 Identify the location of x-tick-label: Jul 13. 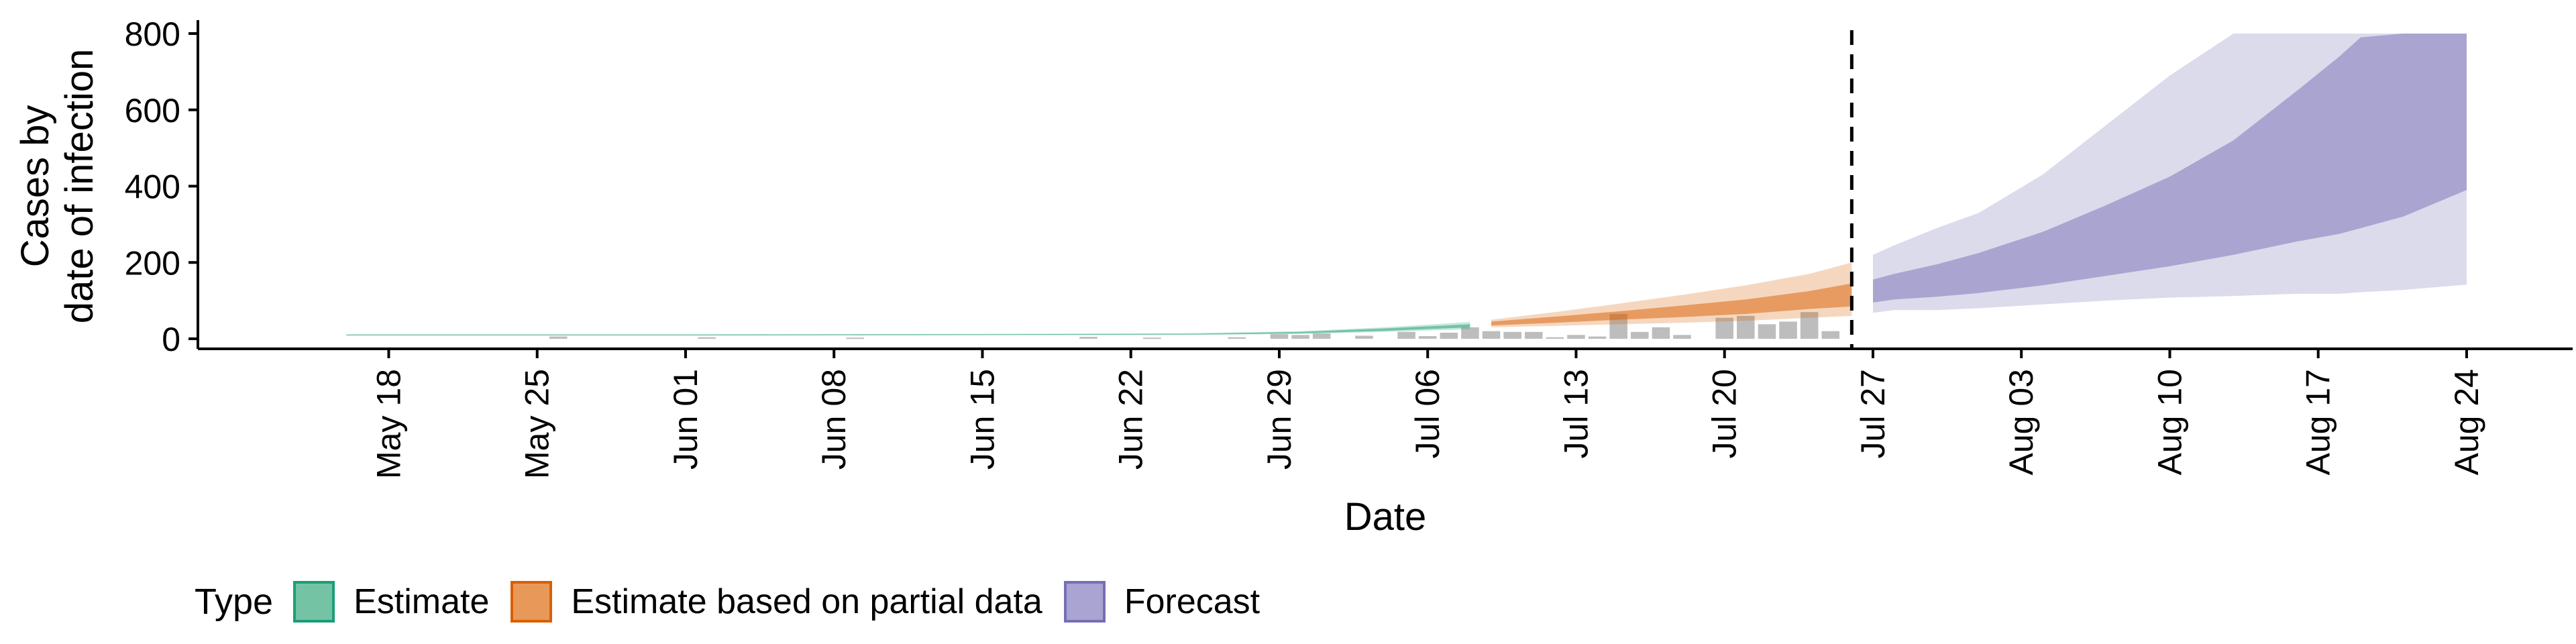
(1576, 413).